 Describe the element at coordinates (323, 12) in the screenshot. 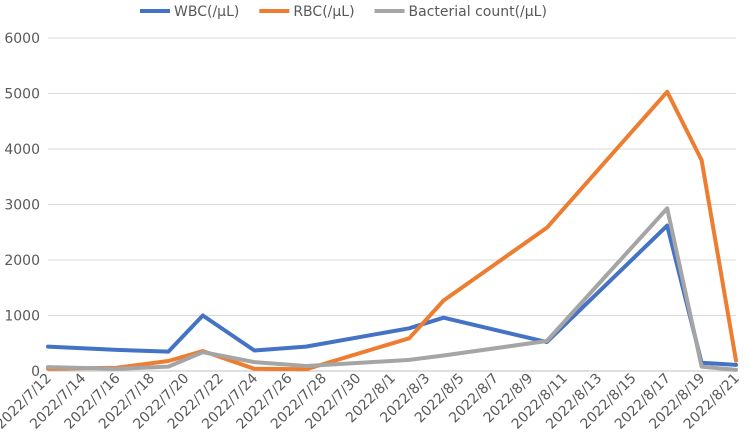

I see `legend-label: RBC(/μL)` at that location.